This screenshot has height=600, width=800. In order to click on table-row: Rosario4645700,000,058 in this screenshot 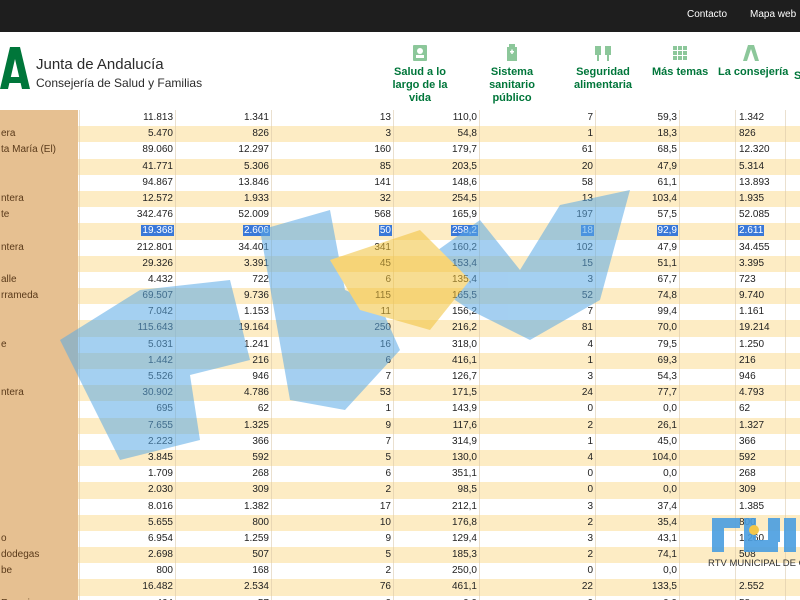, I will do `click(400, 597)`.